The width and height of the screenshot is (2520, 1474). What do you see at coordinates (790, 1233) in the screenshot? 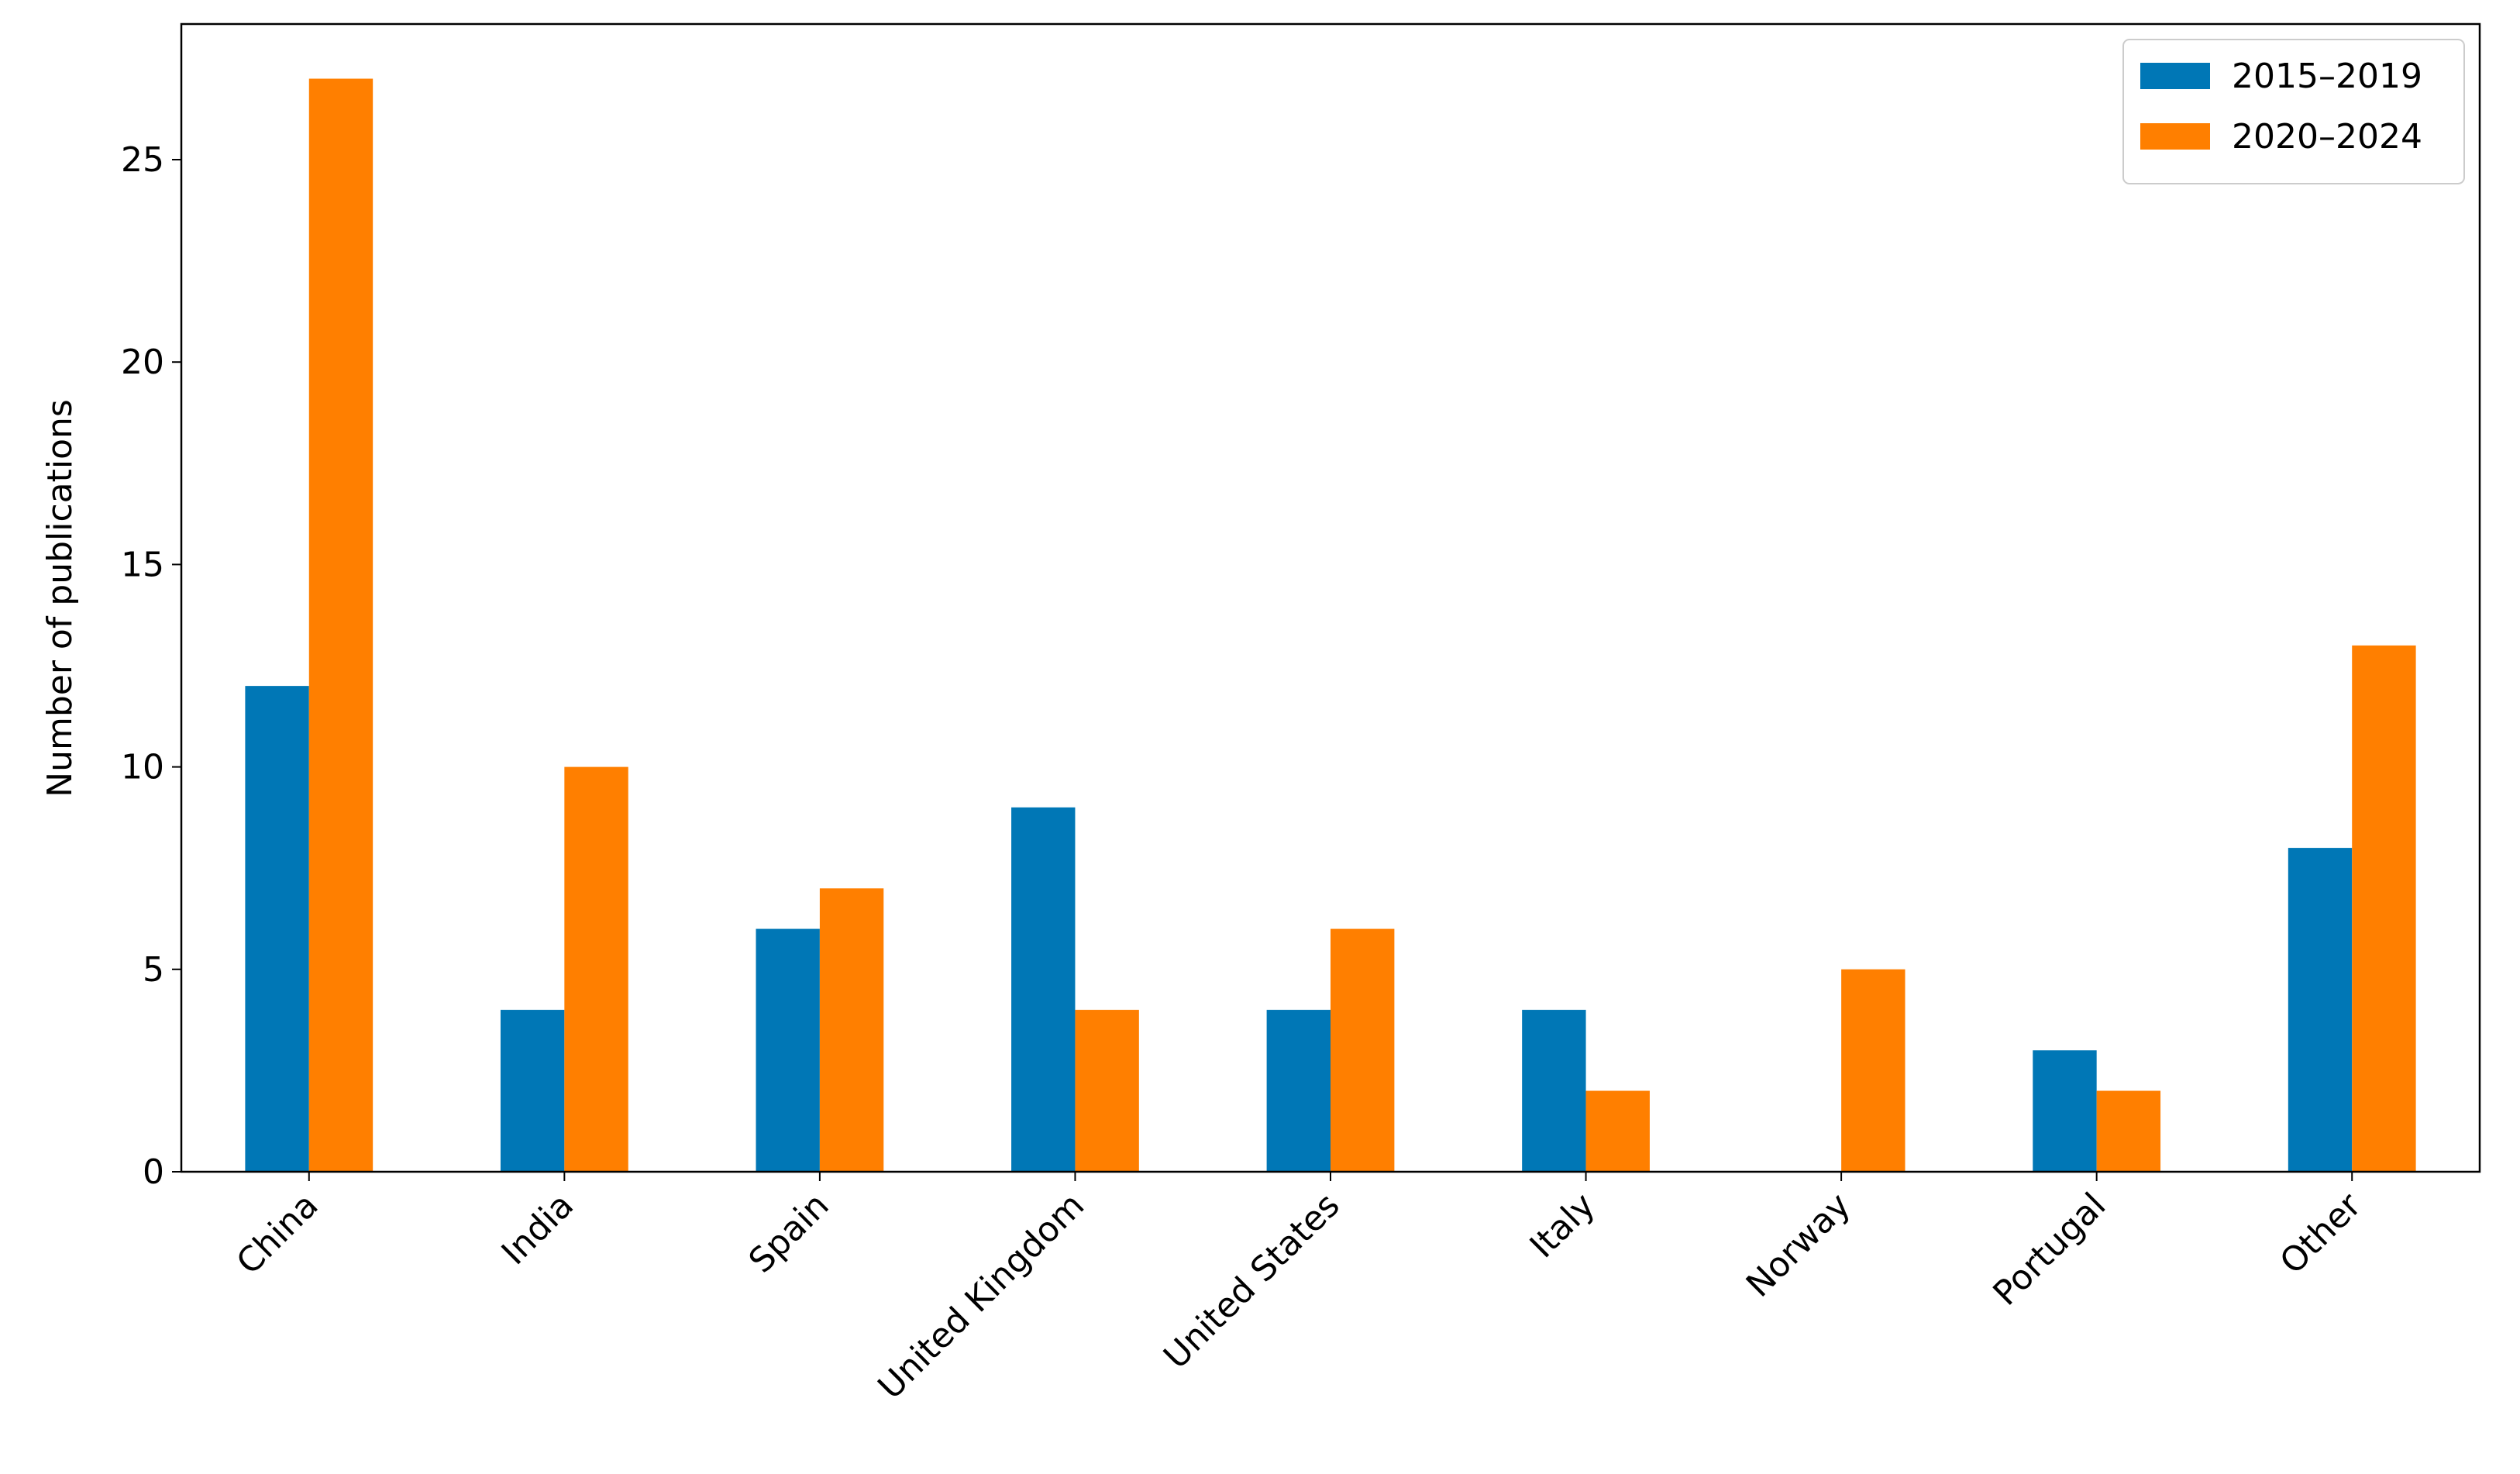
I see `x-tick-label: Spain` at bounding box center [790, 1233].